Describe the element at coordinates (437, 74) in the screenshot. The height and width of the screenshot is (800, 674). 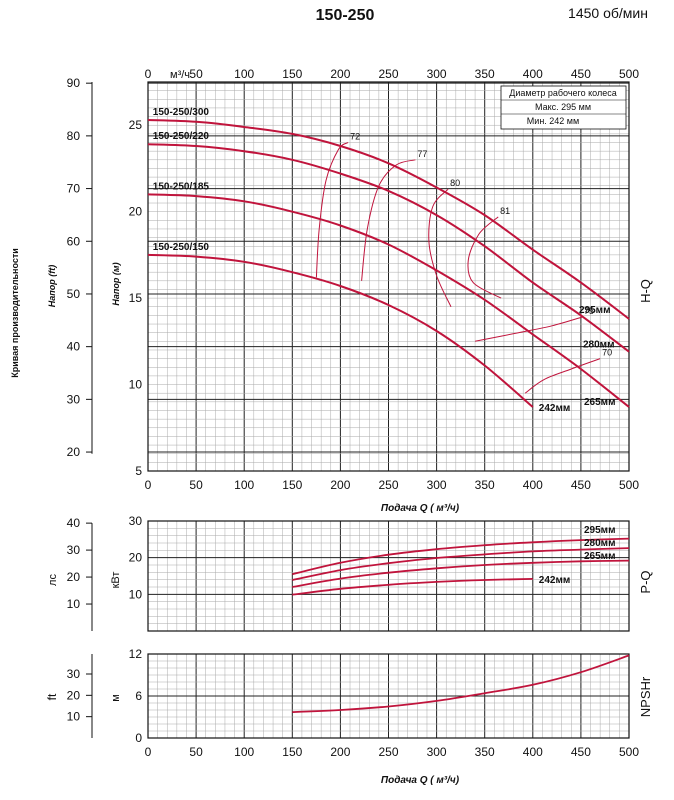
I see `top-tick: 300` at that location.